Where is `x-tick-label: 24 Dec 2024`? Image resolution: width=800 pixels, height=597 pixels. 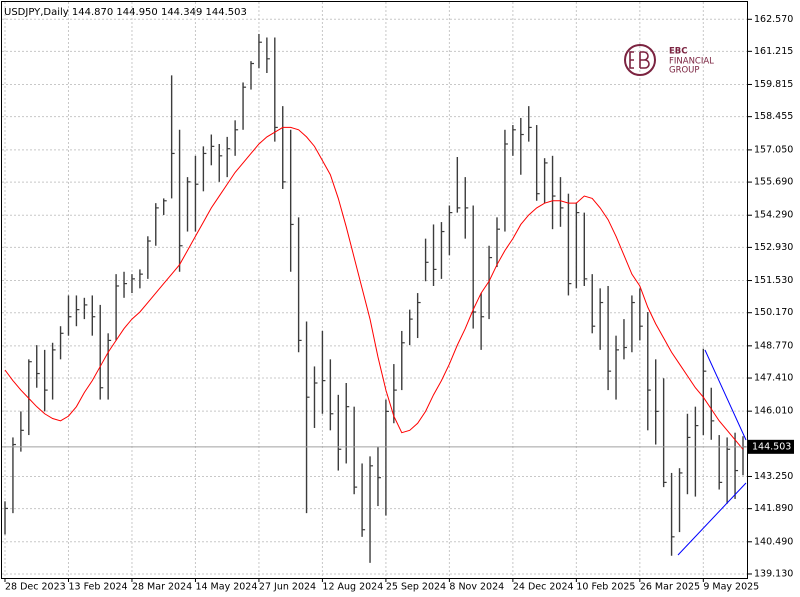 x-tick-label: 24 Dec 2024 is located at coordinates (543, 587).